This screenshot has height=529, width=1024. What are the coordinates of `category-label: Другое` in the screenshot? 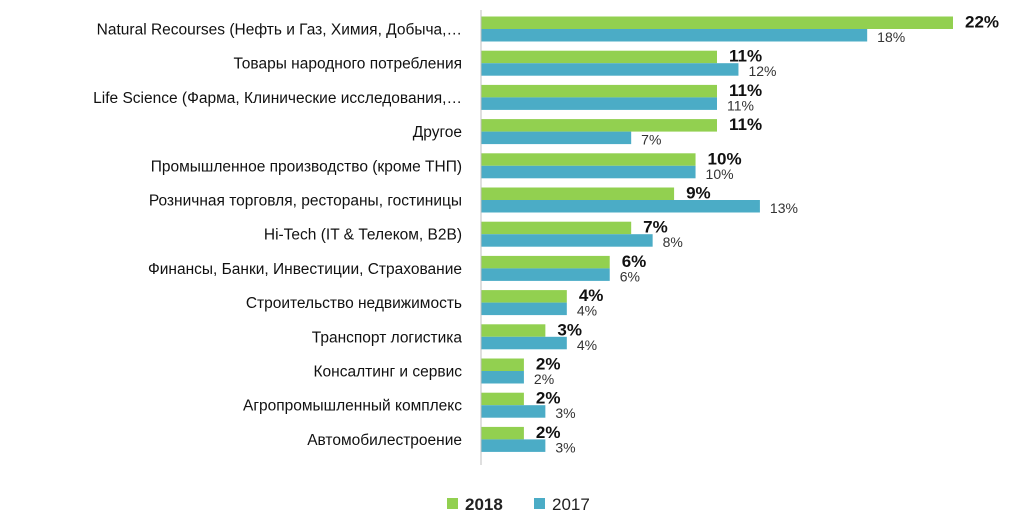 It's located at (437, 132).